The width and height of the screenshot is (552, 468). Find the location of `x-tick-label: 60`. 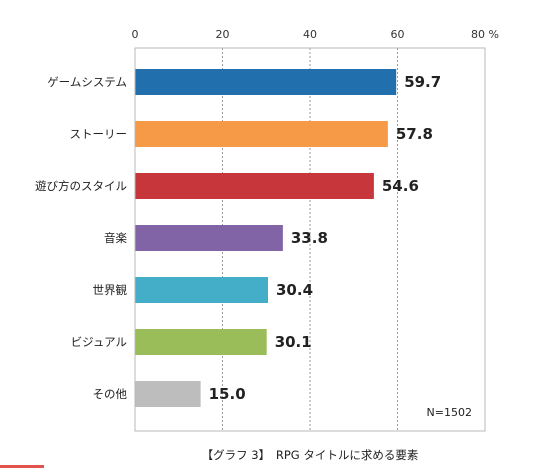

x-tick-label: 60 is located at coordinates (398, 34).